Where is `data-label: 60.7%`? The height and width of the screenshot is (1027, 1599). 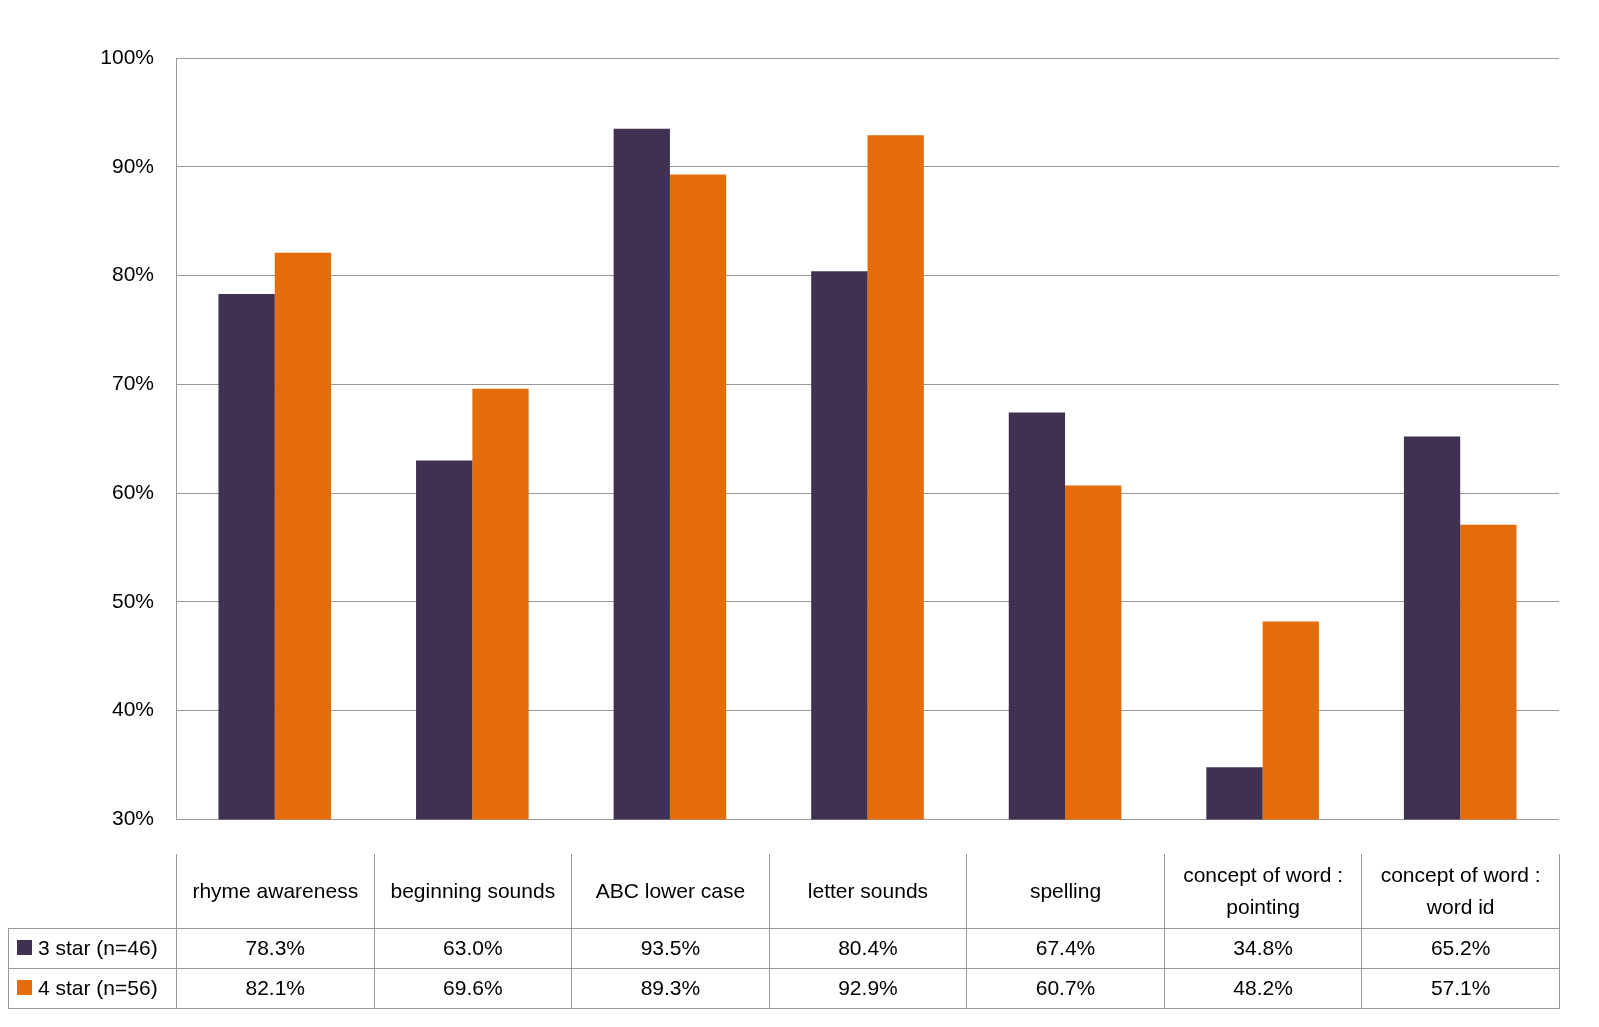 data-label: 60.7% is located at coordinates (1065, 988).